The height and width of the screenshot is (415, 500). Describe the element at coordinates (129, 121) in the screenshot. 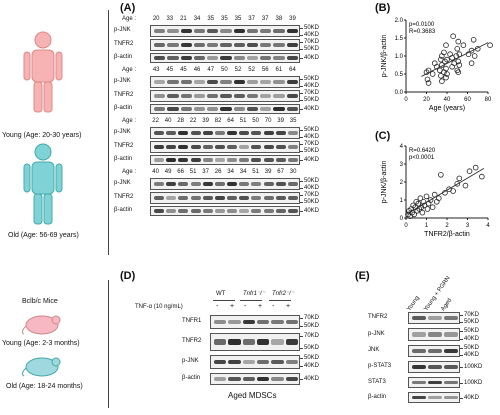

I see `age-label: Age :` at that location.